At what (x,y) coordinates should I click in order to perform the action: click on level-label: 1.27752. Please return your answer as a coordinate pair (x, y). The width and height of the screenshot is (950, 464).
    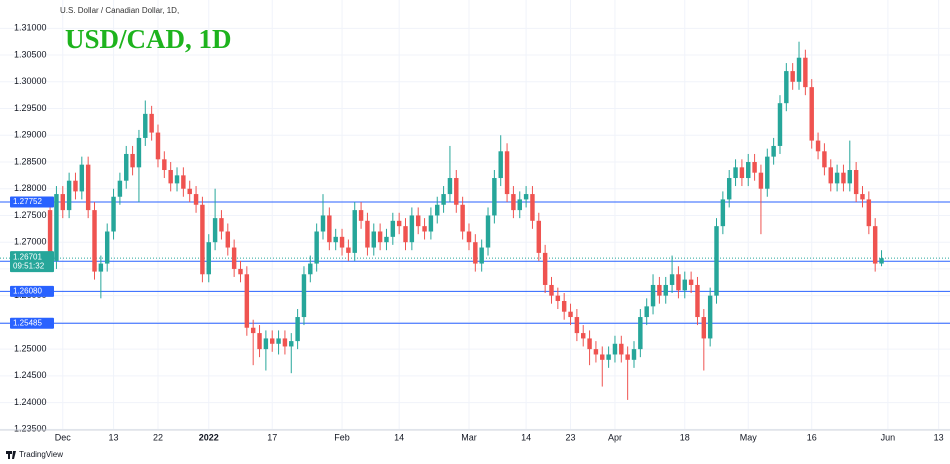
    Looking at the image, I should click on (27, 201).